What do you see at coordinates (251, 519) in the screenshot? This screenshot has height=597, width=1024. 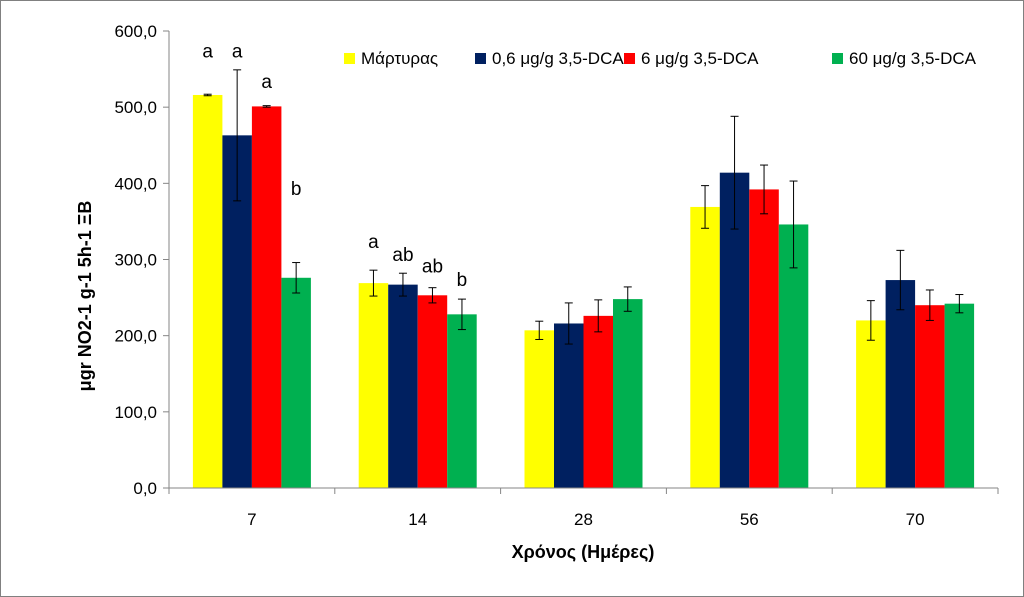 I see `x-tick-label: 7` at bounding box center [251, 519].